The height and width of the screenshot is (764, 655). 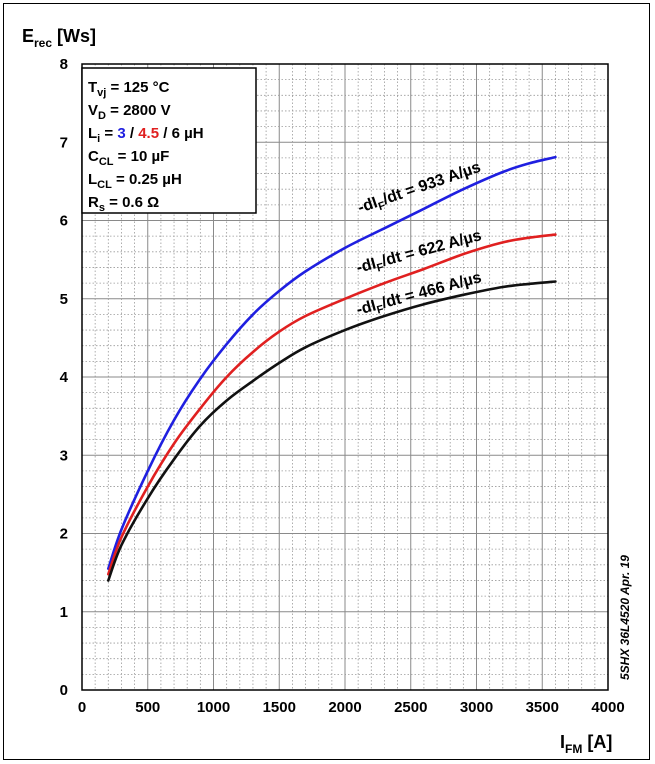 What do you see at coordinates (410, 707) in the screenshot?
I see `x-tick-label: 2500` at bounding box center [410, 707].